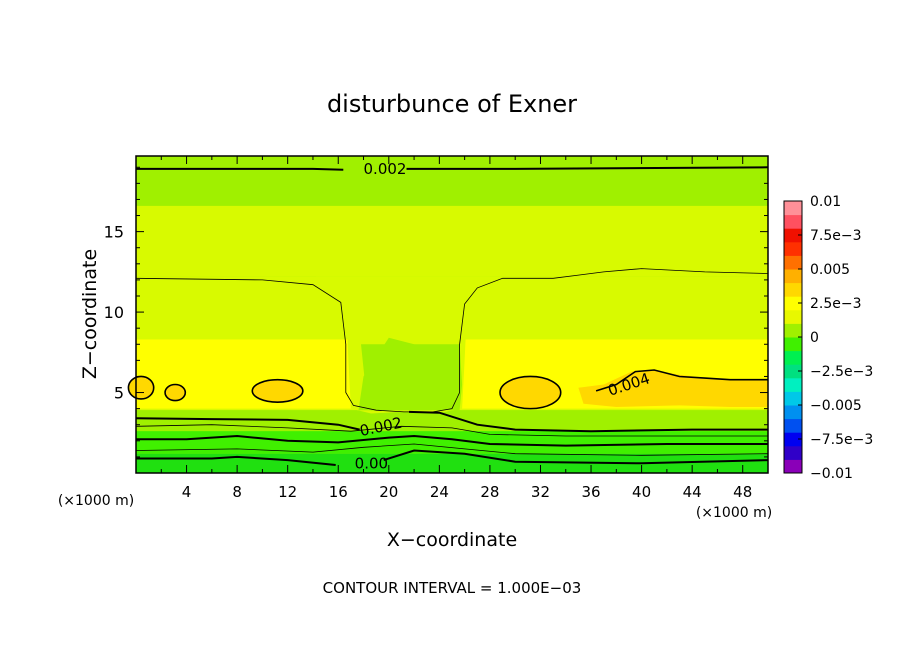 The image size is (904, 654). I want to click on contour-002-top-right, so click(587, 168).